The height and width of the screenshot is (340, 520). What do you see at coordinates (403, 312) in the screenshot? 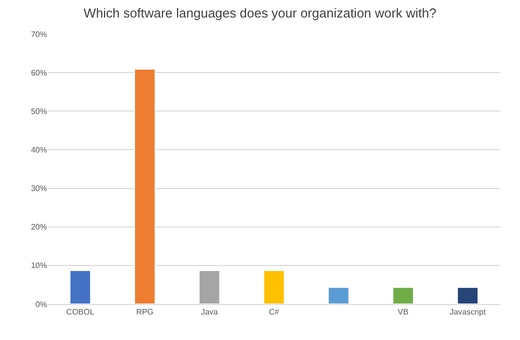
I see `x-tick-label: VB` at bounding box center [403, 312].